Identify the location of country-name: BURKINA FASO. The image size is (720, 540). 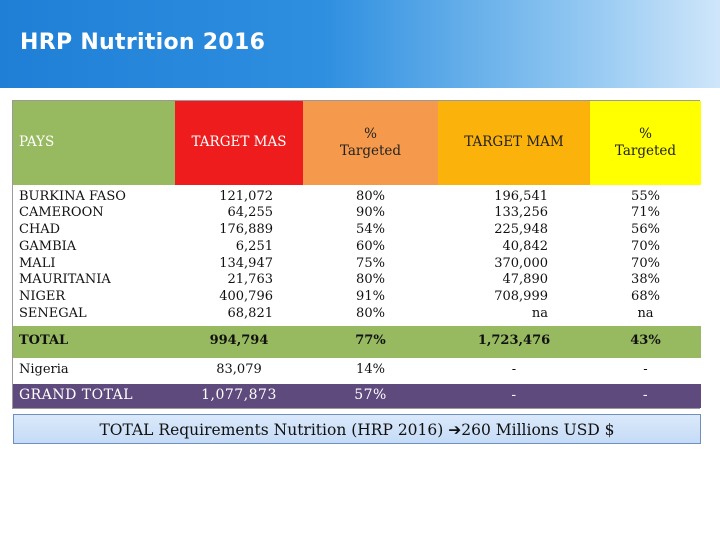
(72, 196).